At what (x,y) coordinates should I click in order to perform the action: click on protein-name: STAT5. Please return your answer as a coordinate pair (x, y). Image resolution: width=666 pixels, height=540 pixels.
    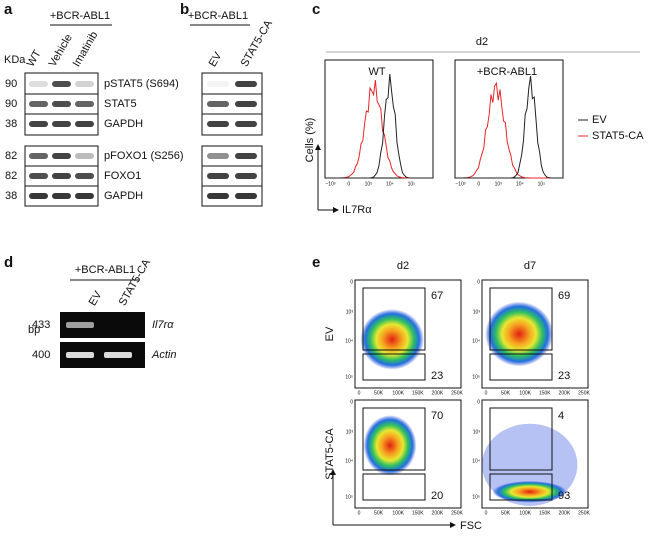
    Looking at the image, I should click on (120, 104).